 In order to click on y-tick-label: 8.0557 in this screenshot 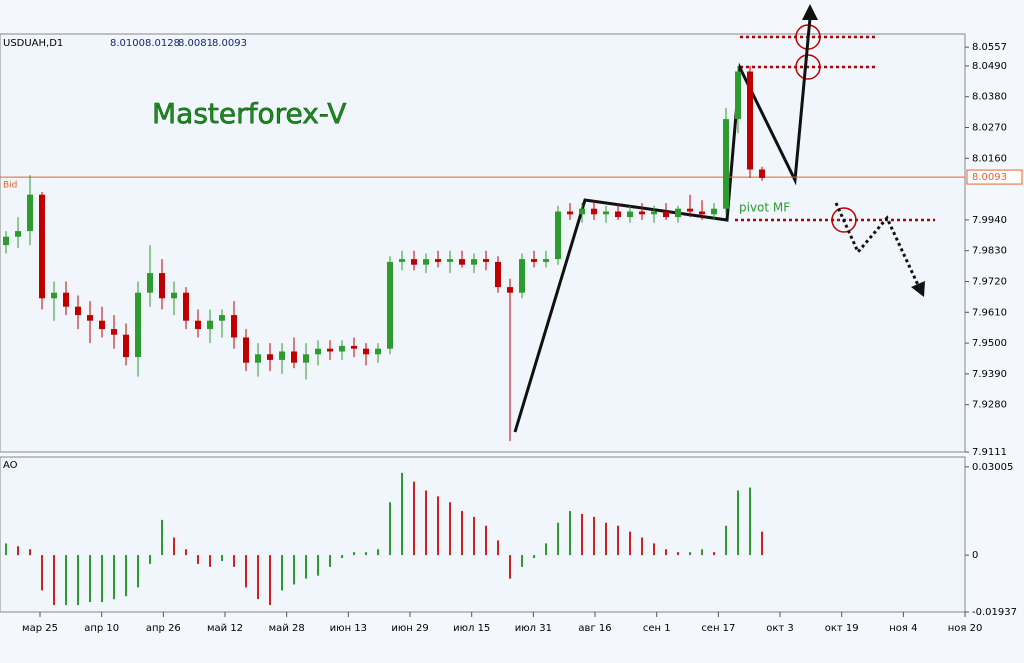, I will do `click(989, 47)`.